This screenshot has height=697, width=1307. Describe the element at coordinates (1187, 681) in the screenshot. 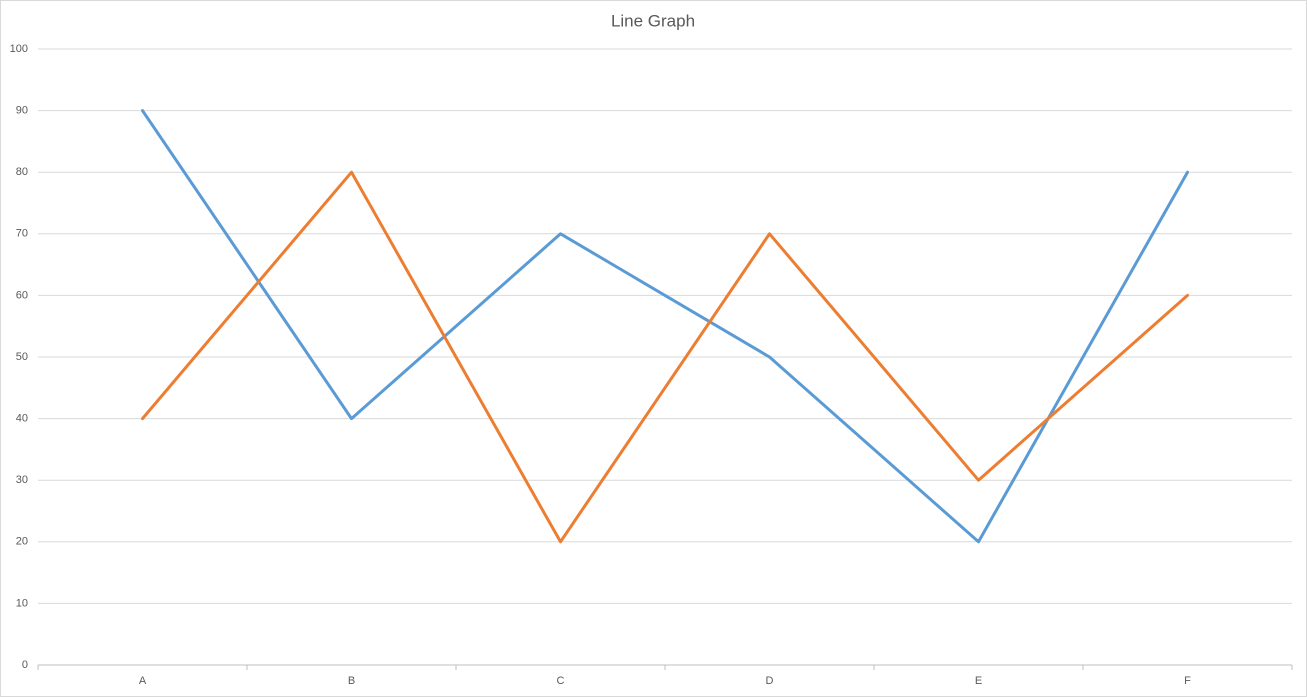

I see `x-tick-label: F` at that location.